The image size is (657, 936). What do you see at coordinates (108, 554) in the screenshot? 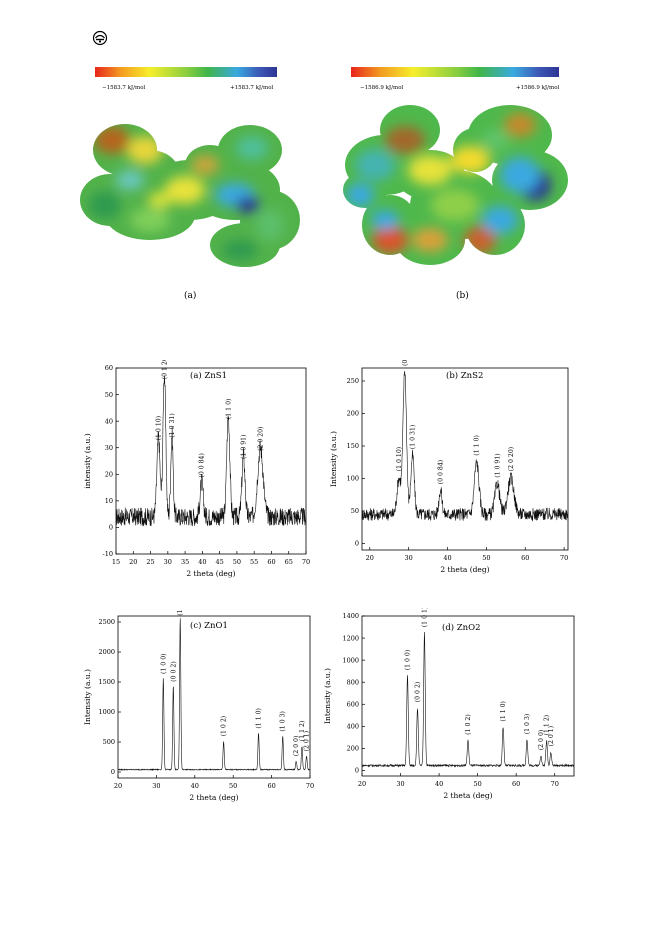
I see `y-tick-label: -10` at bounding box center [108, 554].